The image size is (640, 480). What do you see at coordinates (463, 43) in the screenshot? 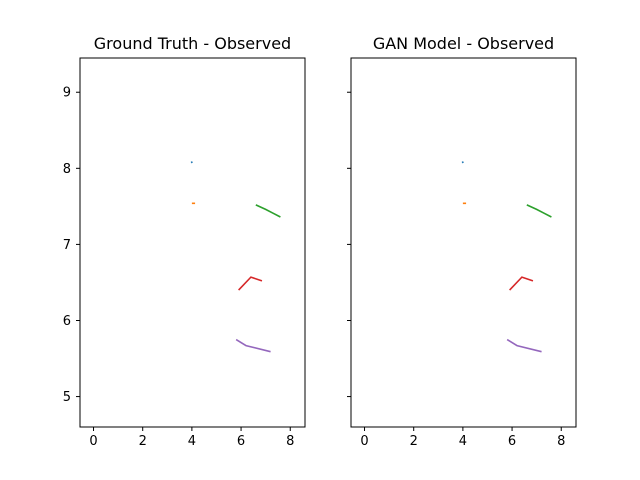
I see `right-subplot-title: GAN Model - Observed` at bounding box center [463, 43].